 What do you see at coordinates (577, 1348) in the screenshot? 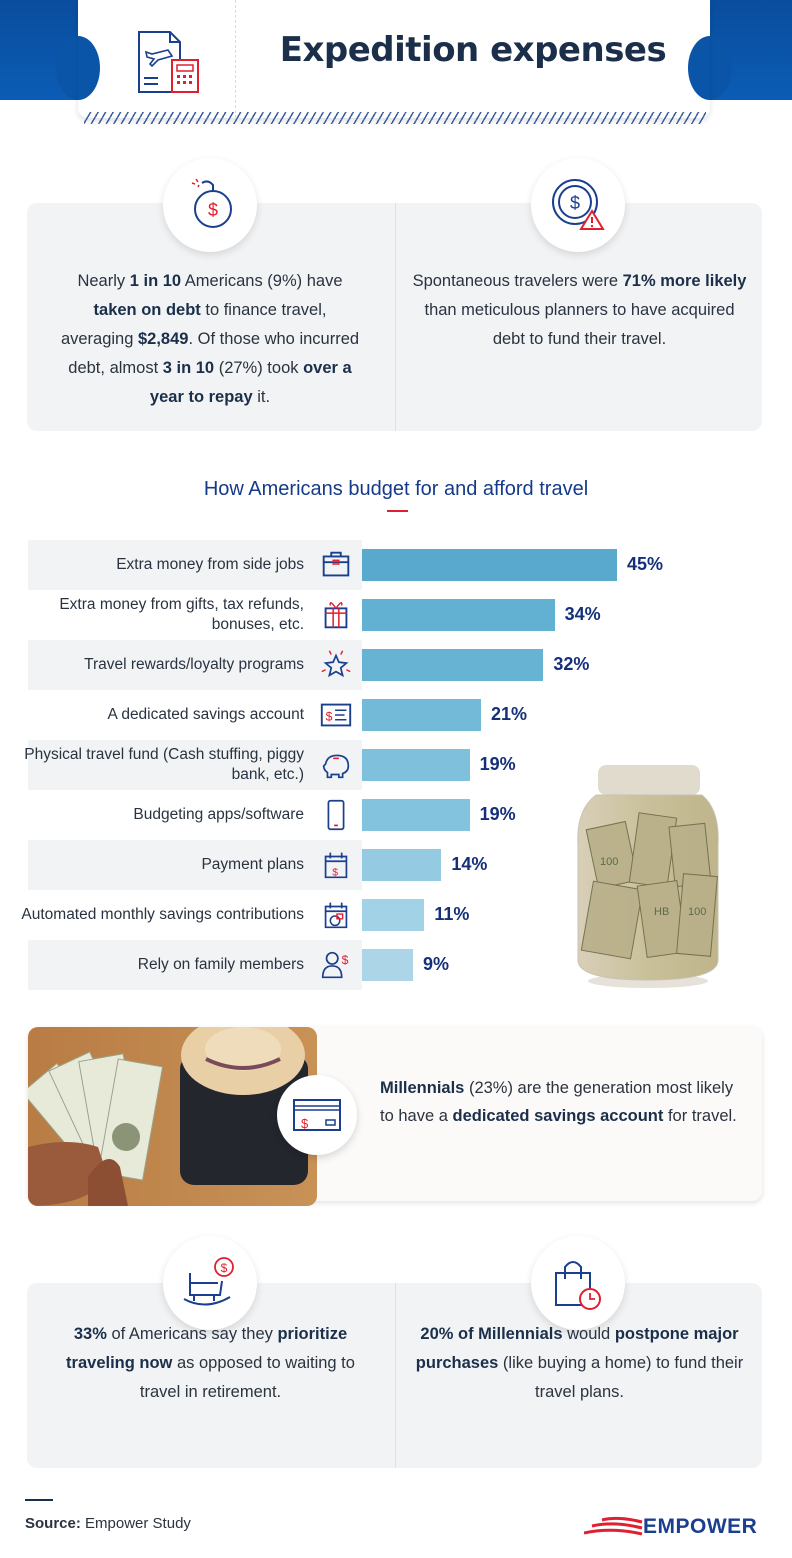
I see `highlight-text: postpone major purchases` at bounding box center [577, 1348].